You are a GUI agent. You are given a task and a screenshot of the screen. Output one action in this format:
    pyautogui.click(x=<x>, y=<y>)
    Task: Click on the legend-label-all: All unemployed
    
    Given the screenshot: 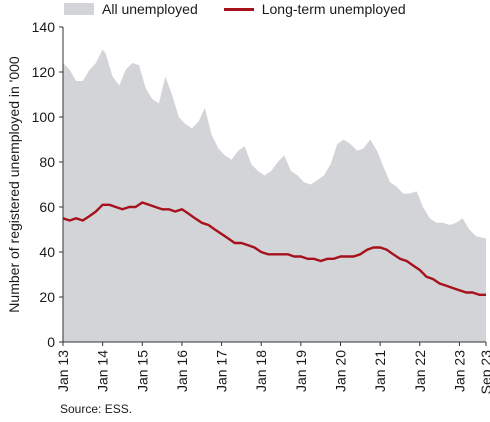 What is the action you would take?
    pyautogui.click(x=150, y=9)
    